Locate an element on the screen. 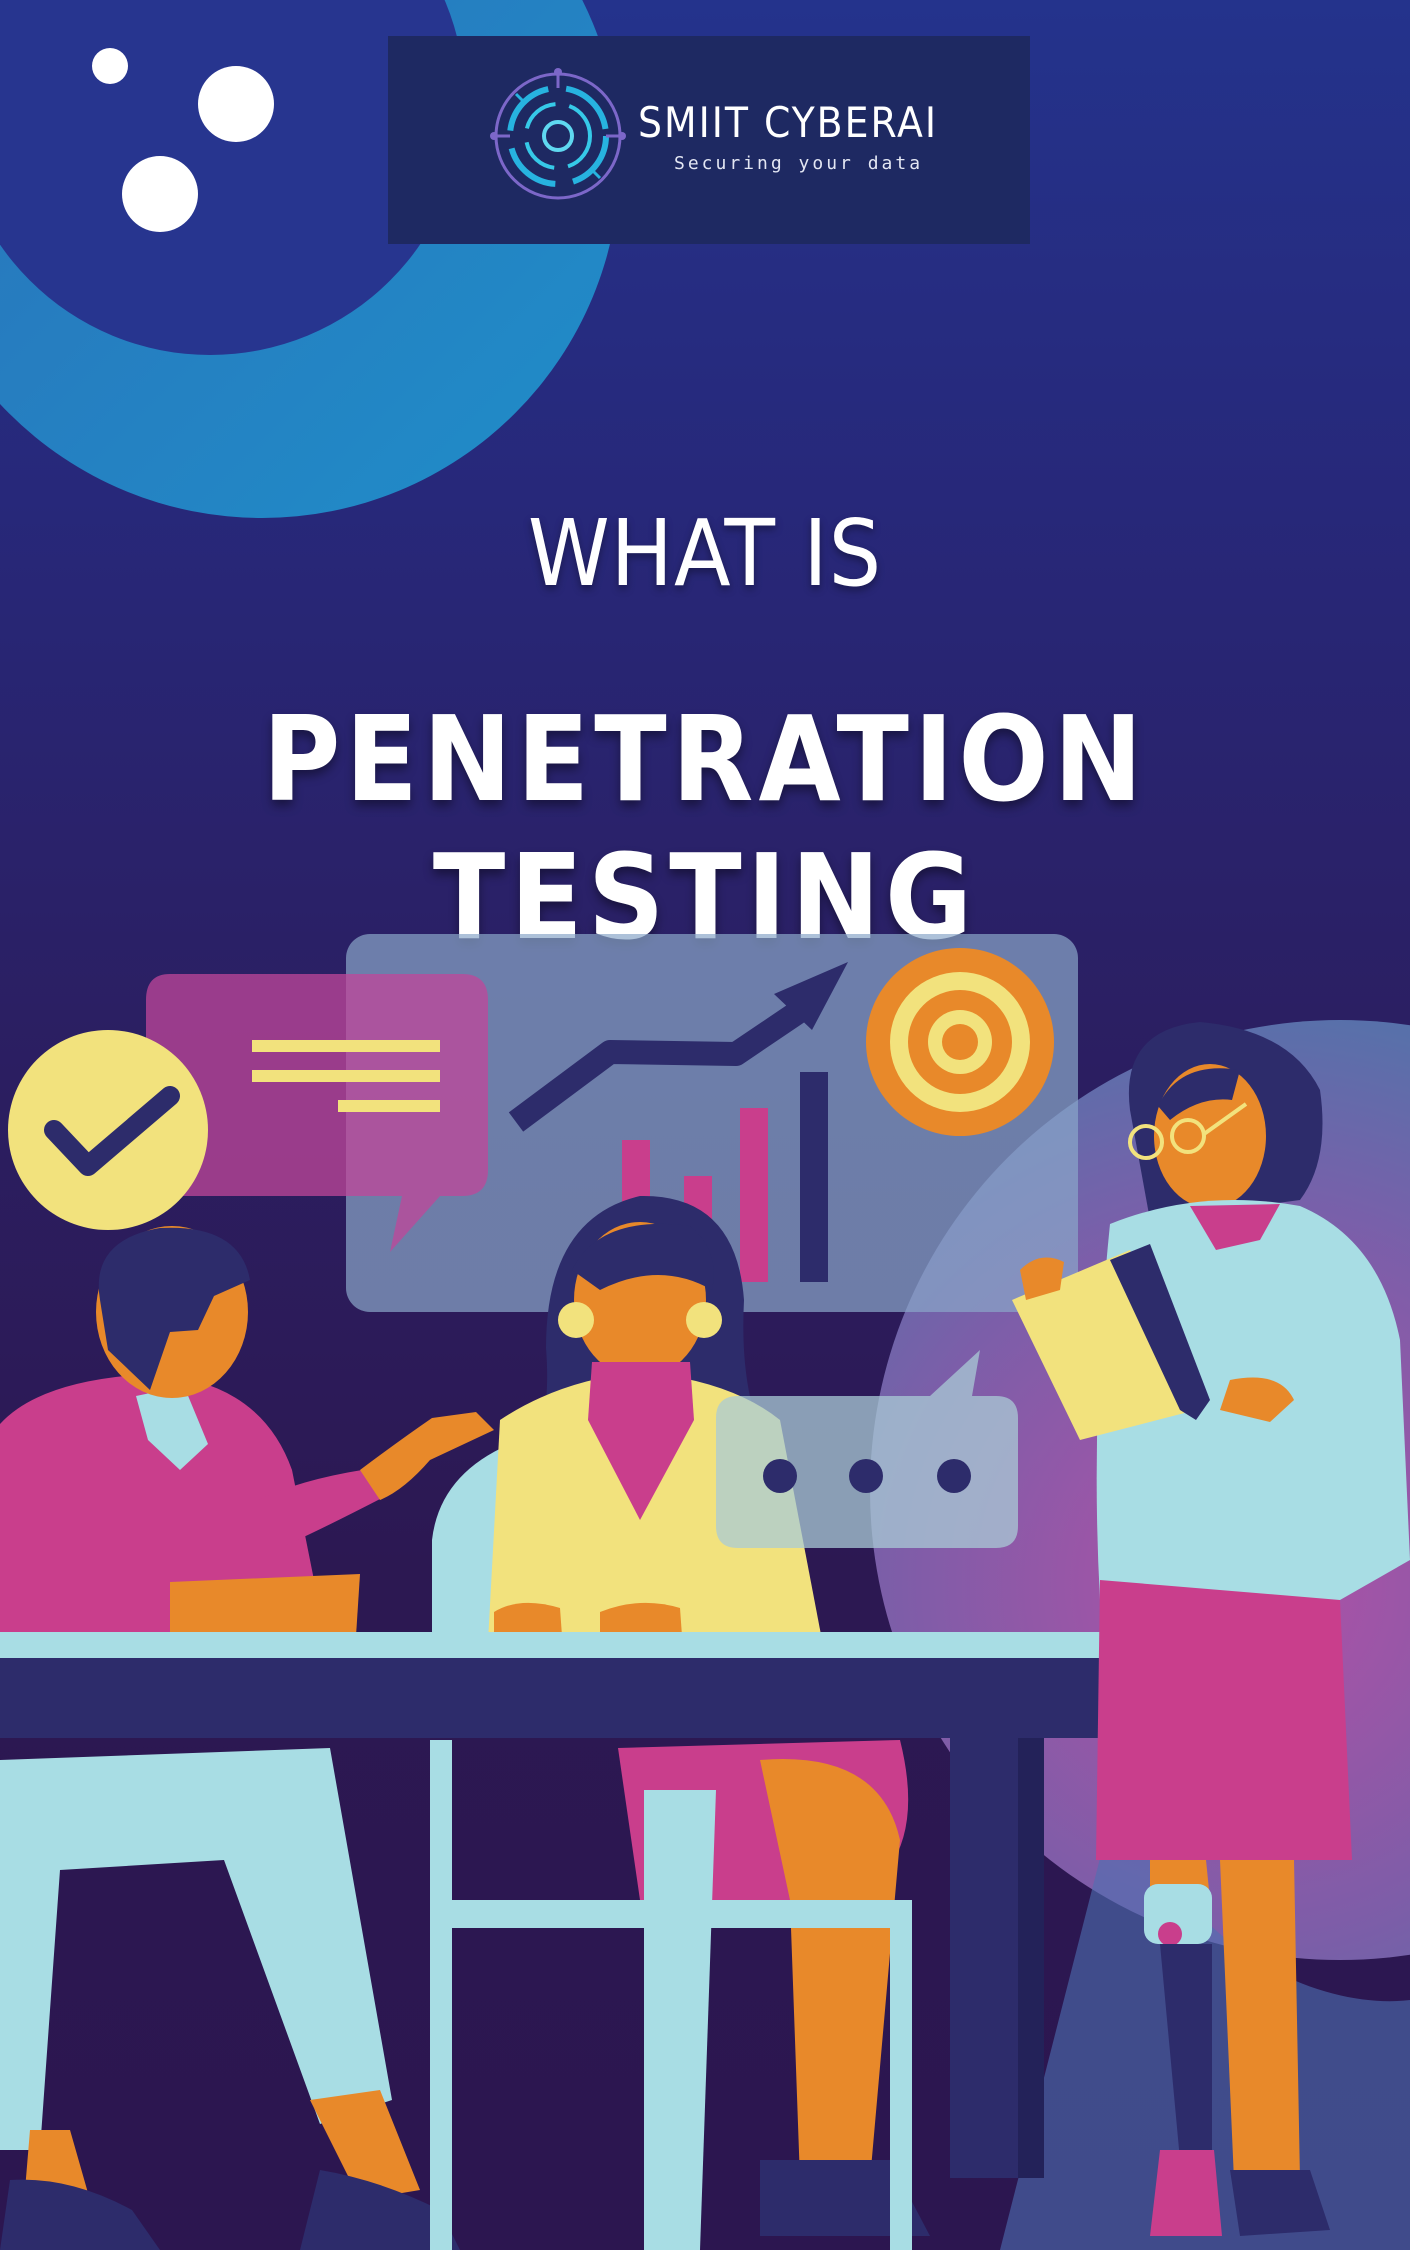  glasses-icon is located at coordinates (1188, 1131).